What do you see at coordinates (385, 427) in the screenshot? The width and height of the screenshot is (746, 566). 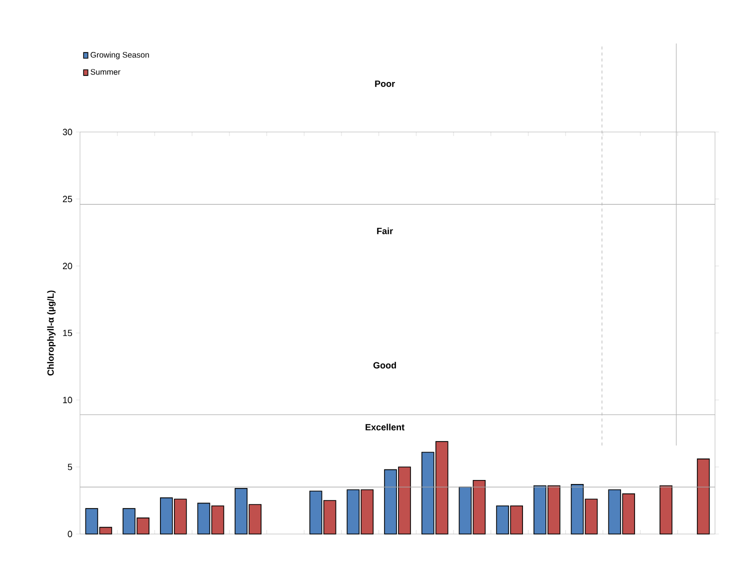 I see `annotation: Excellent` at bounding box center [385, 427].